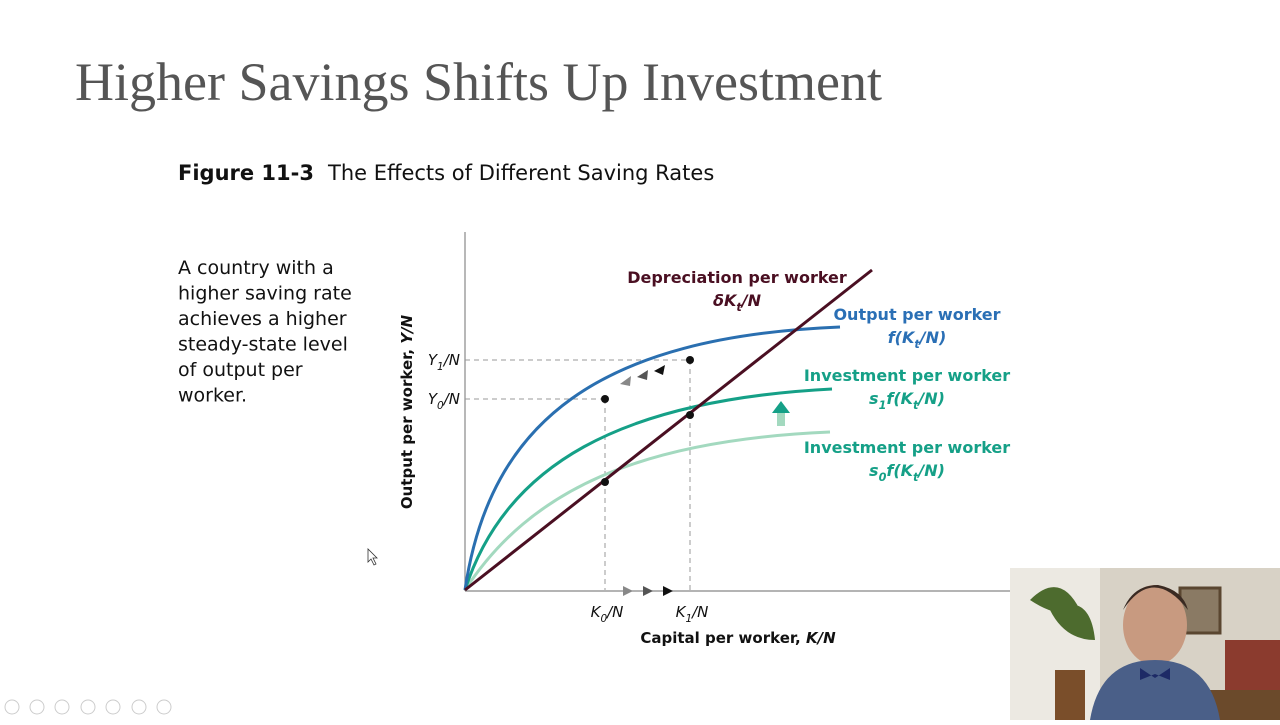 The width and height of the screenshot is (1280, 725). What do you see at coordinates (212, 396) in the screenshot?
I see `description-line: worker.` at bounding box center [212, 396].